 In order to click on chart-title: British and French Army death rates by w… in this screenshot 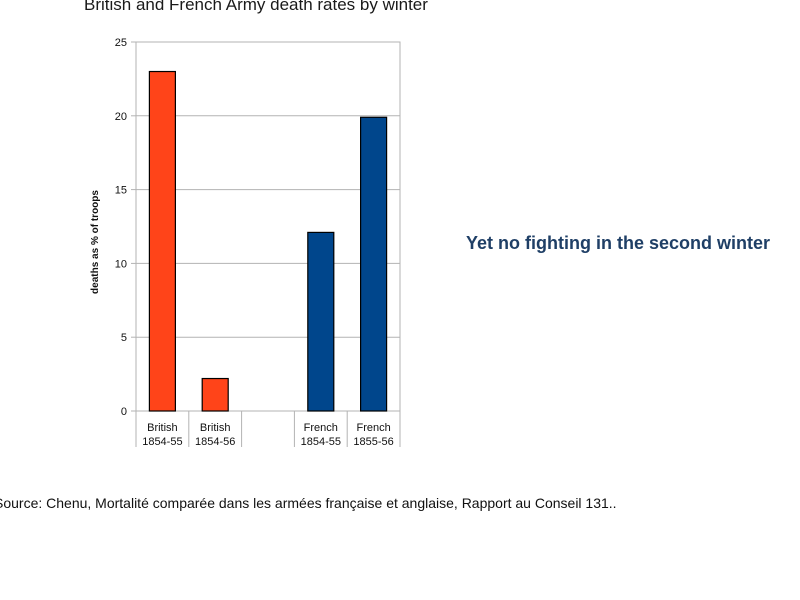, I will do `click(256, 7)`.